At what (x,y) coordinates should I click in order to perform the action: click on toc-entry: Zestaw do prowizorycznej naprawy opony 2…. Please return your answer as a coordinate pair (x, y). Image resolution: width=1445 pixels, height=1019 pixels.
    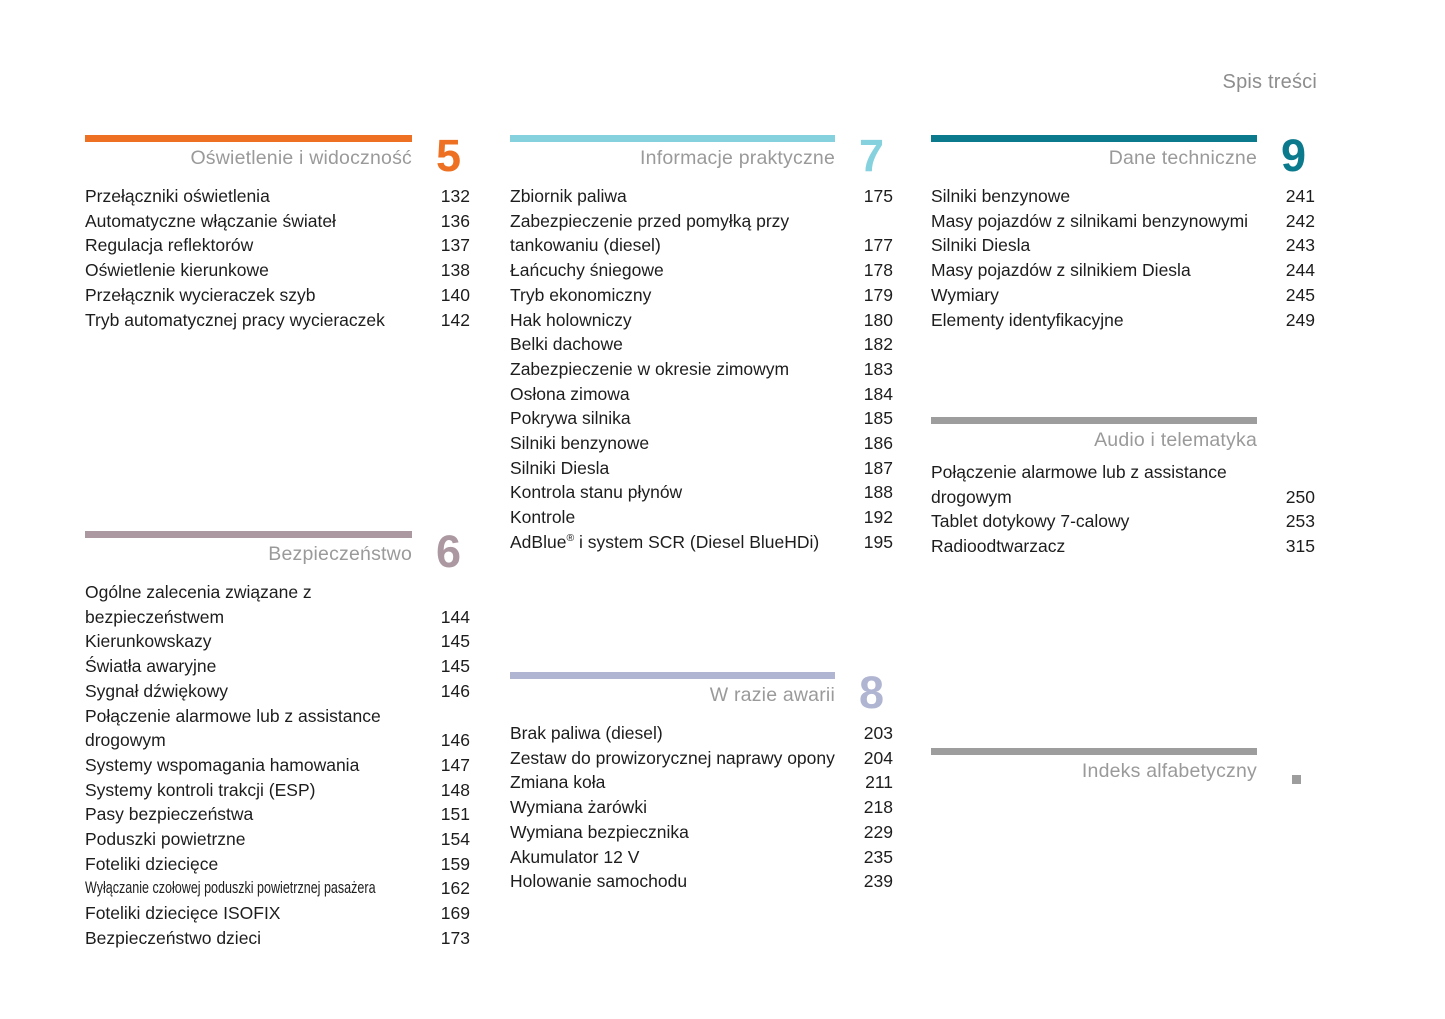
    Looking at the image, I should click on (701, 758).